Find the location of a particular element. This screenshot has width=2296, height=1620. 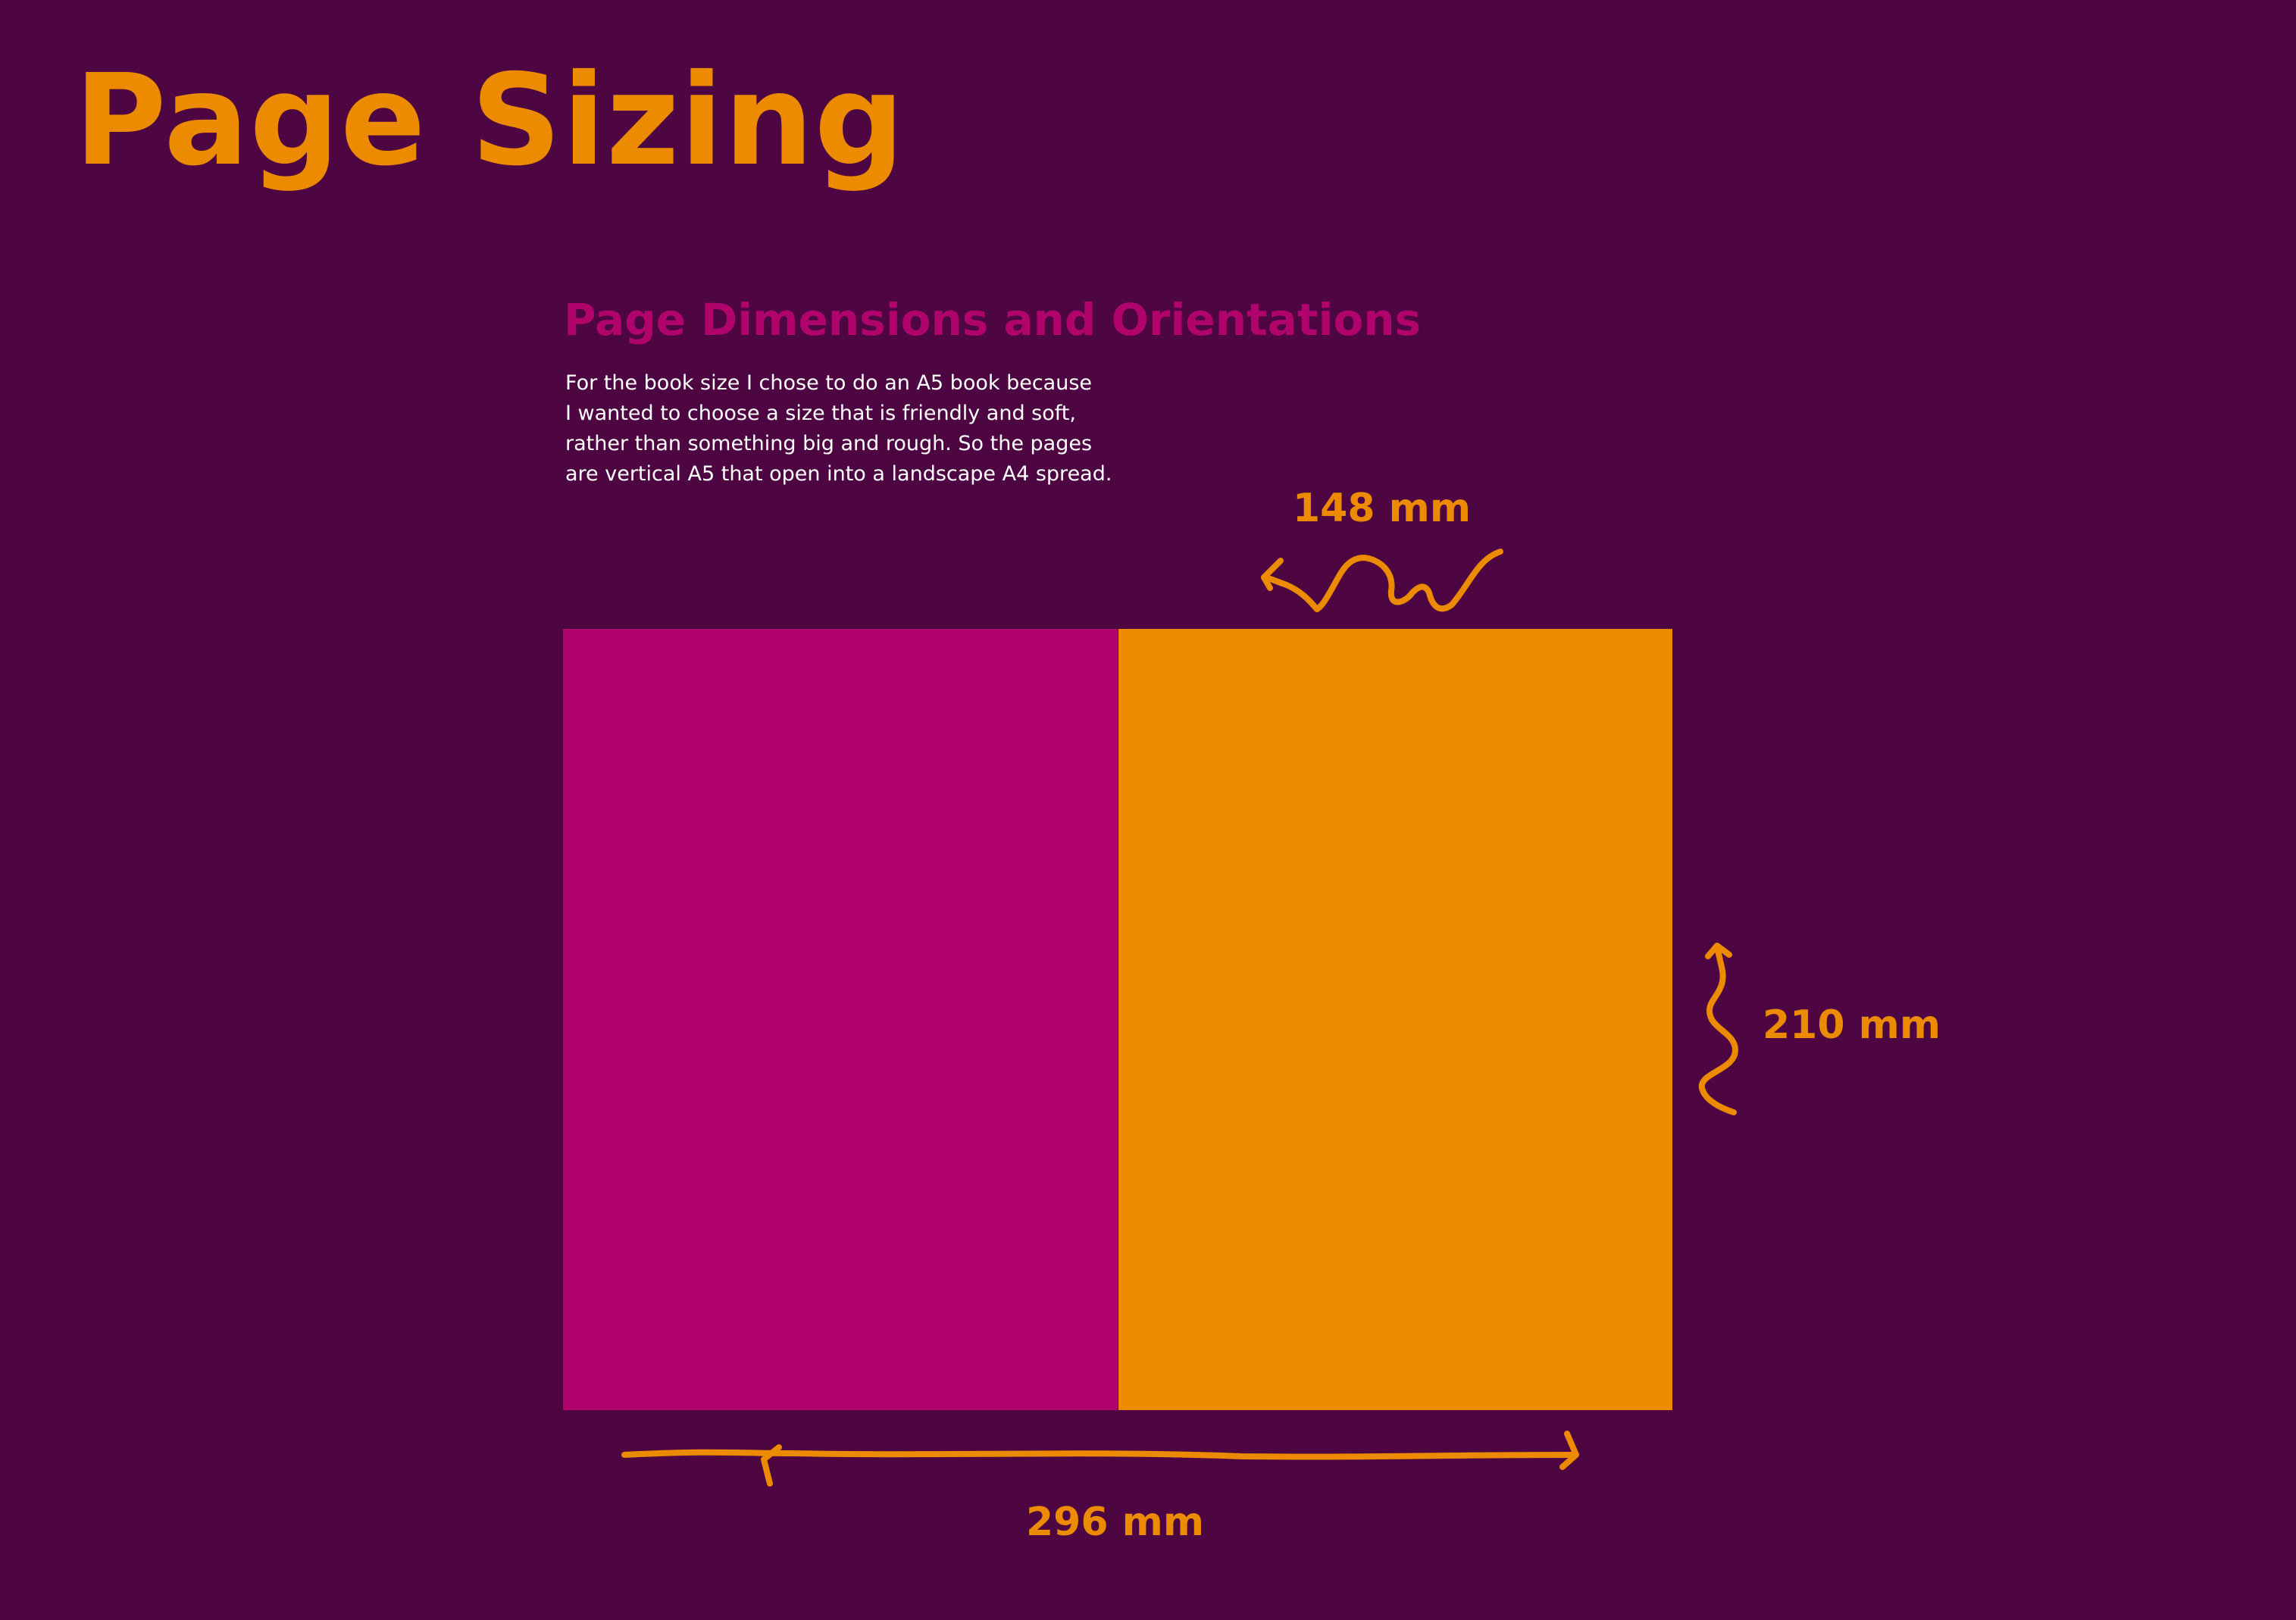

left-page is located at coordinates (841, 1019).